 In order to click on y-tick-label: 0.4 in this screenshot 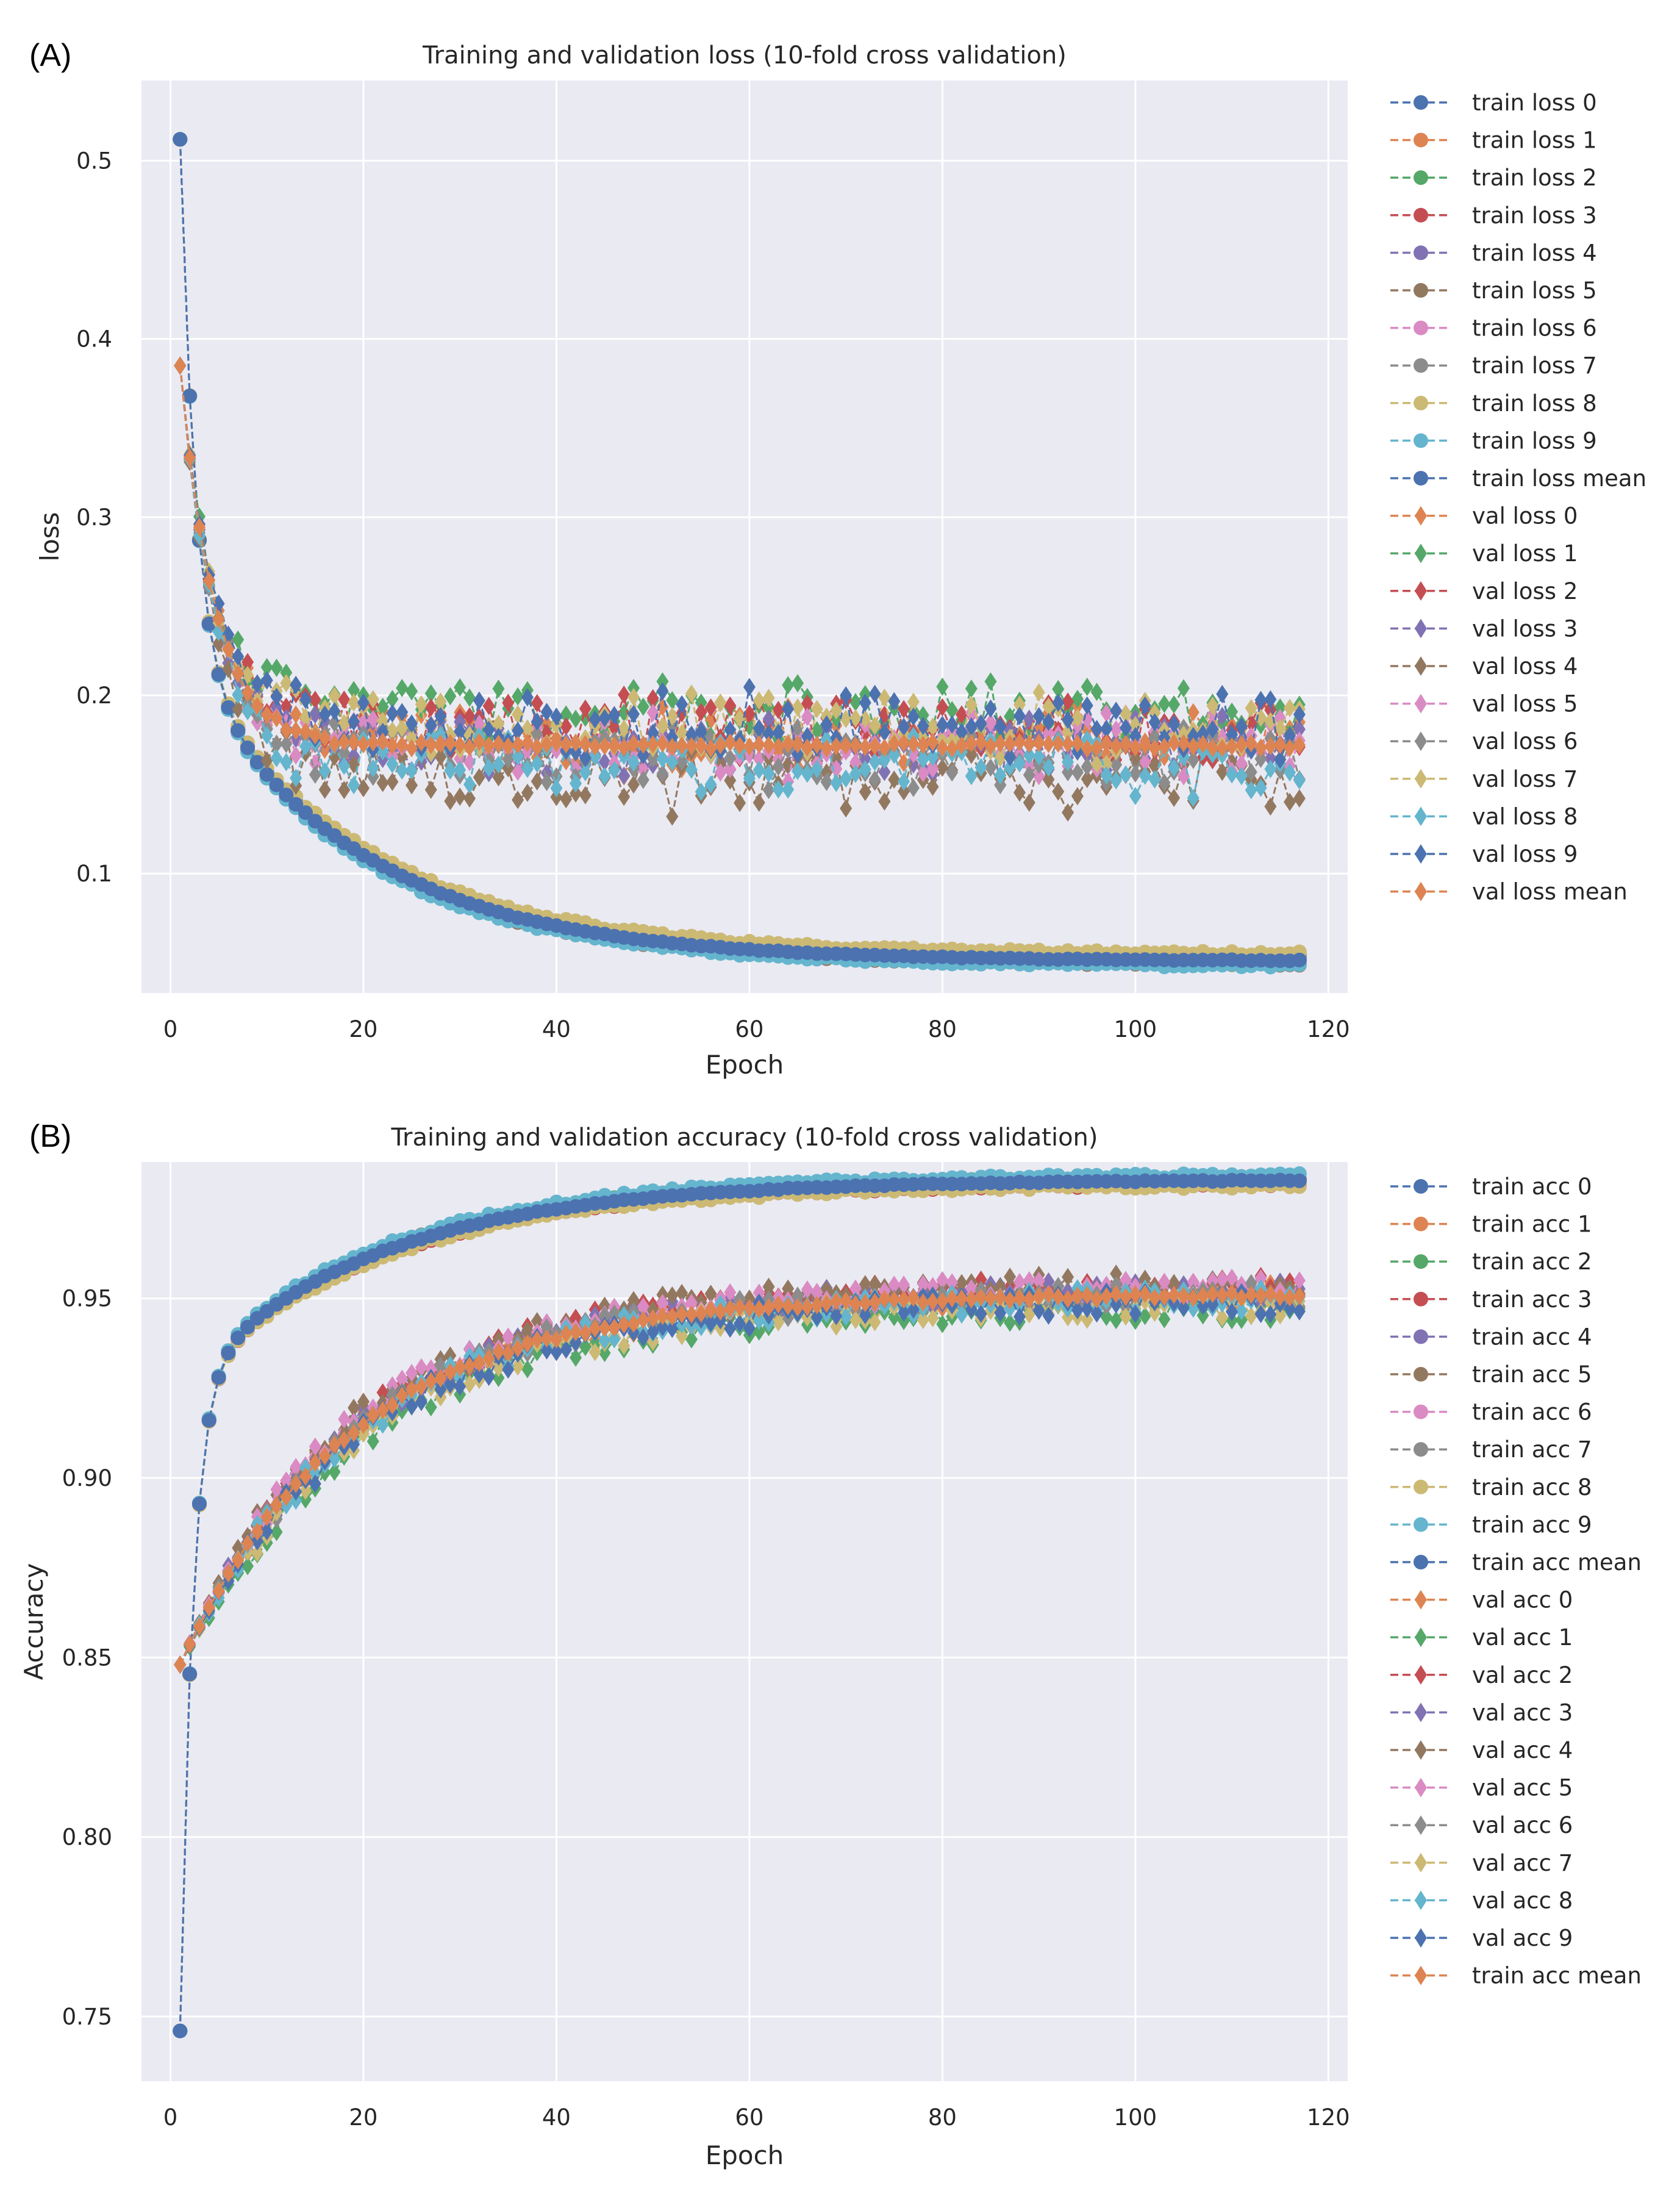, I will do `click(94, 339)`.